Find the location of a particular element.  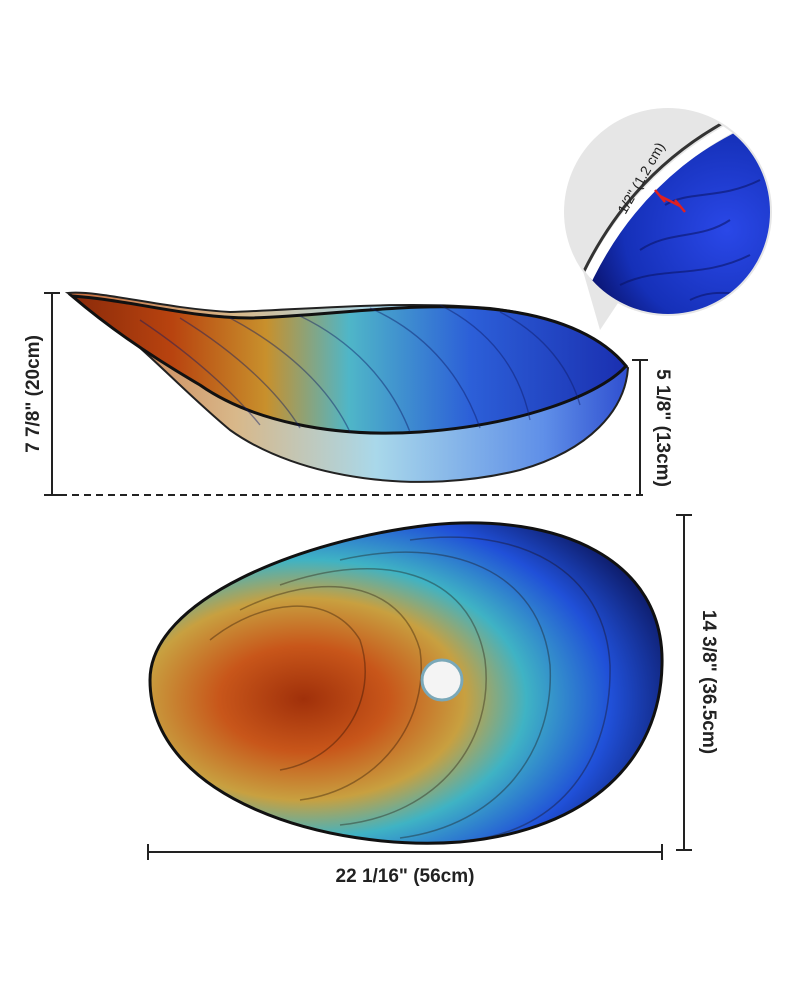

rim-detail is located at coordinates (668, 219).